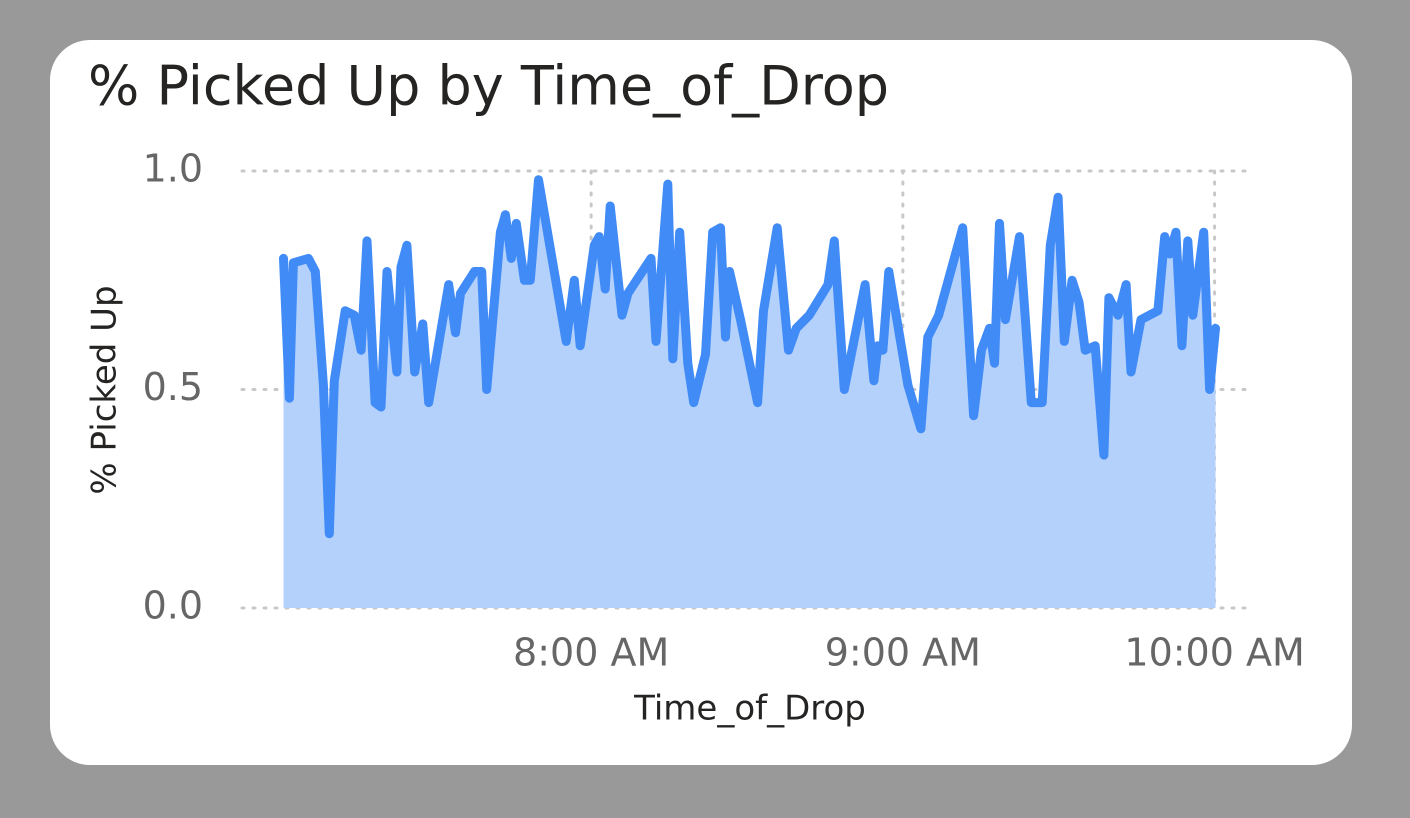 This screenshot has width=1410, height=818. I want to click on x-tick-label: 9:00 AM, so click(903, 653).